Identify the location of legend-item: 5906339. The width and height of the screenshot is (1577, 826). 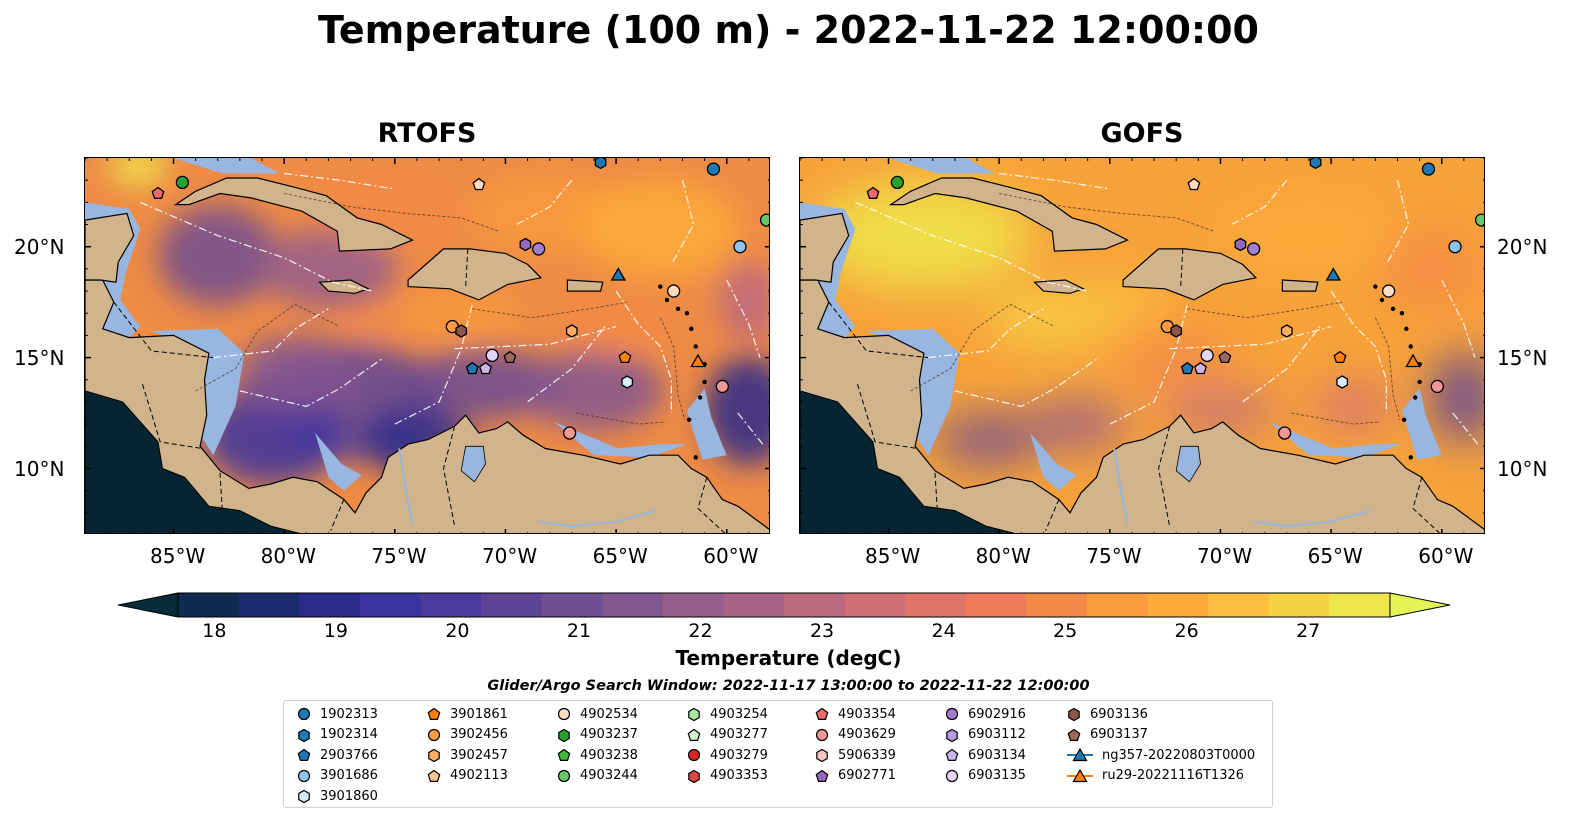
(855, 755).